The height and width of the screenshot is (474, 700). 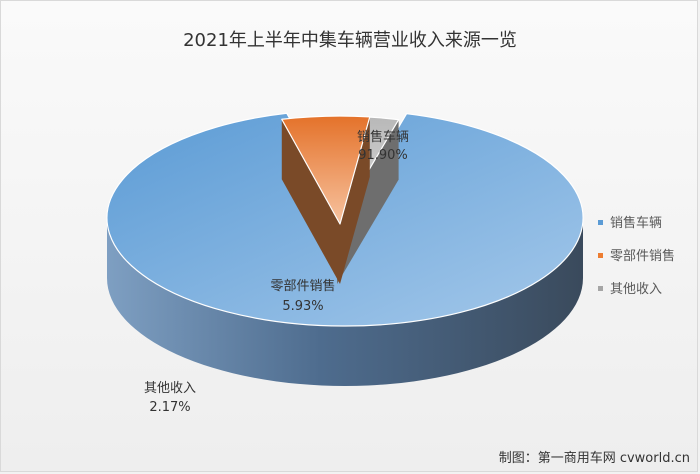 I want to click on data-label-name-1: 零部件销售, so click(x=302, y=286).